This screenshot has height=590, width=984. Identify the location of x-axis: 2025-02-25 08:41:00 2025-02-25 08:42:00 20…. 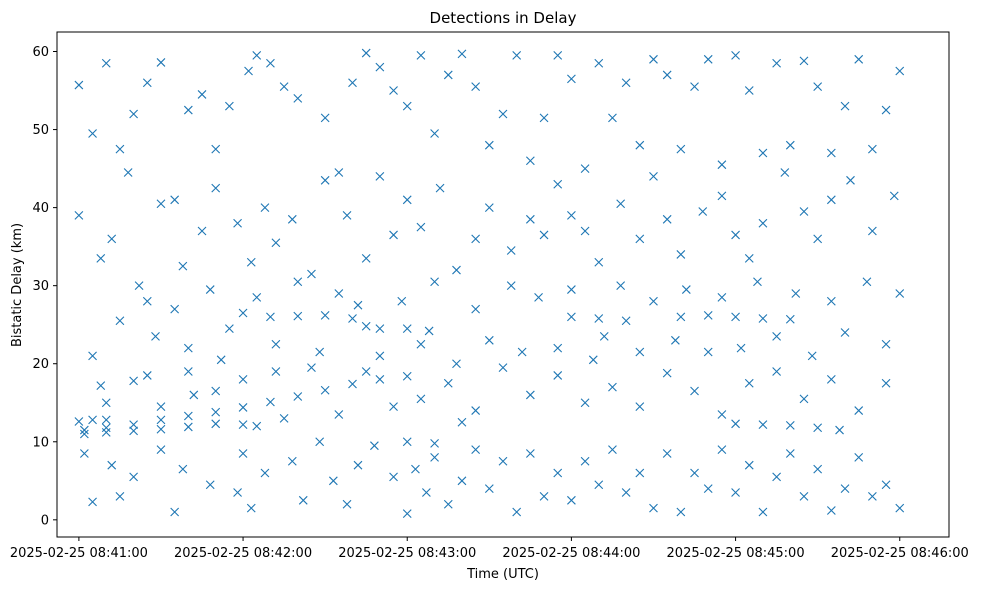
(489, 549).